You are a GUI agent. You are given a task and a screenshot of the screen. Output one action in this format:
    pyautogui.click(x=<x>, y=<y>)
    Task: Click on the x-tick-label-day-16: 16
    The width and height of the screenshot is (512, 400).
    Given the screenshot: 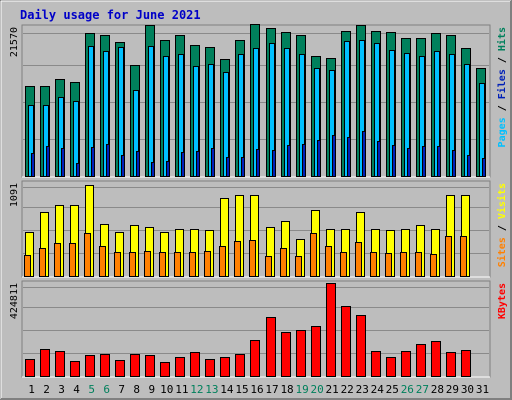 What is the action you would take?
    pyautogui.click(x=256, y=389)
    